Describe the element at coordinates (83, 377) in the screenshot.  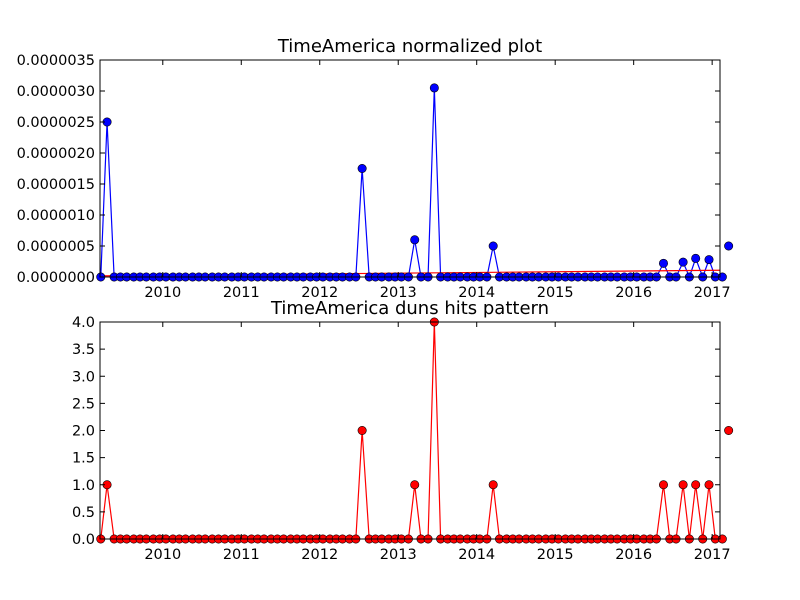
I see `y-tick-label: 3.0` at that location.